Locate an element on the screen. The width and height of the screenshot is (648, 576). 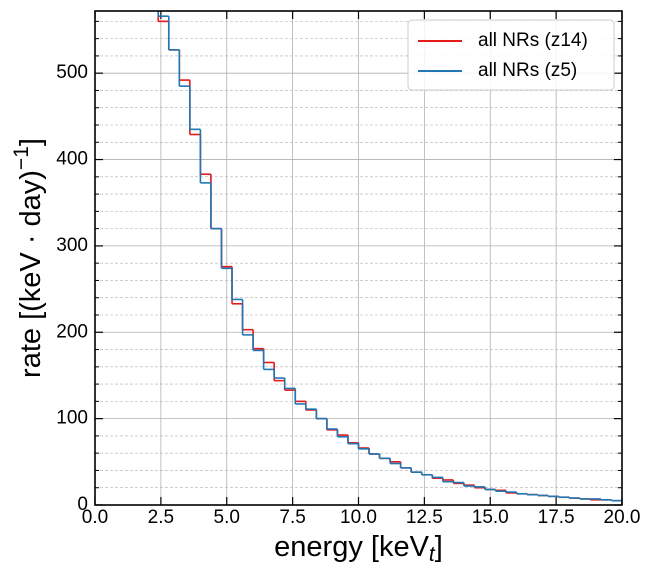
x-tick-label: 5.0 is located at coordinates (227, 517).